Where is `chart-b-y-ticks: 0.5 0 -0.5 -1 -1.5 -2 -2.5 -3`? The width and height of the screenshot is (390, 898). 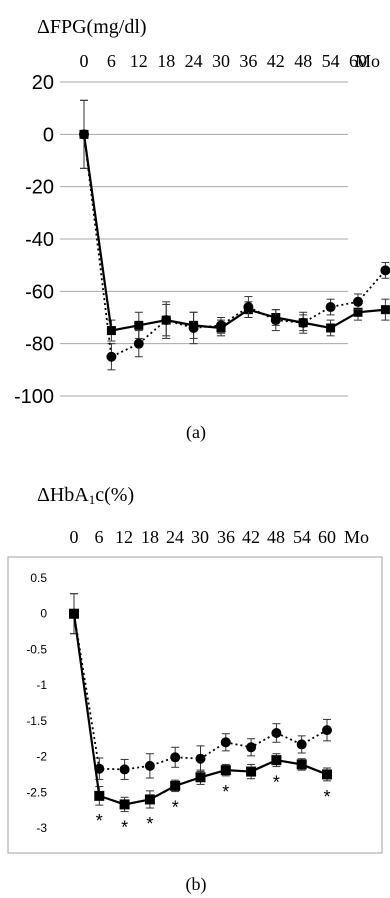 chart-b-y-ticks: 0.5 0 -0.5 -1 -1.5 -2 -2.5 -3 is located at coordinates (36, 703).